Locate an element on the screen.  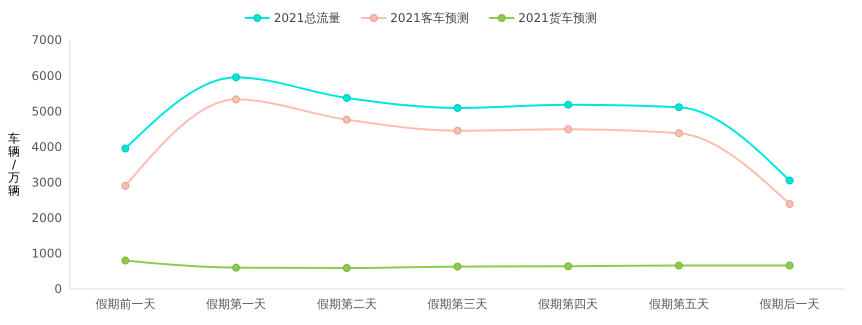
y-tick-label: 4000 is located at coordinates (46, 147).